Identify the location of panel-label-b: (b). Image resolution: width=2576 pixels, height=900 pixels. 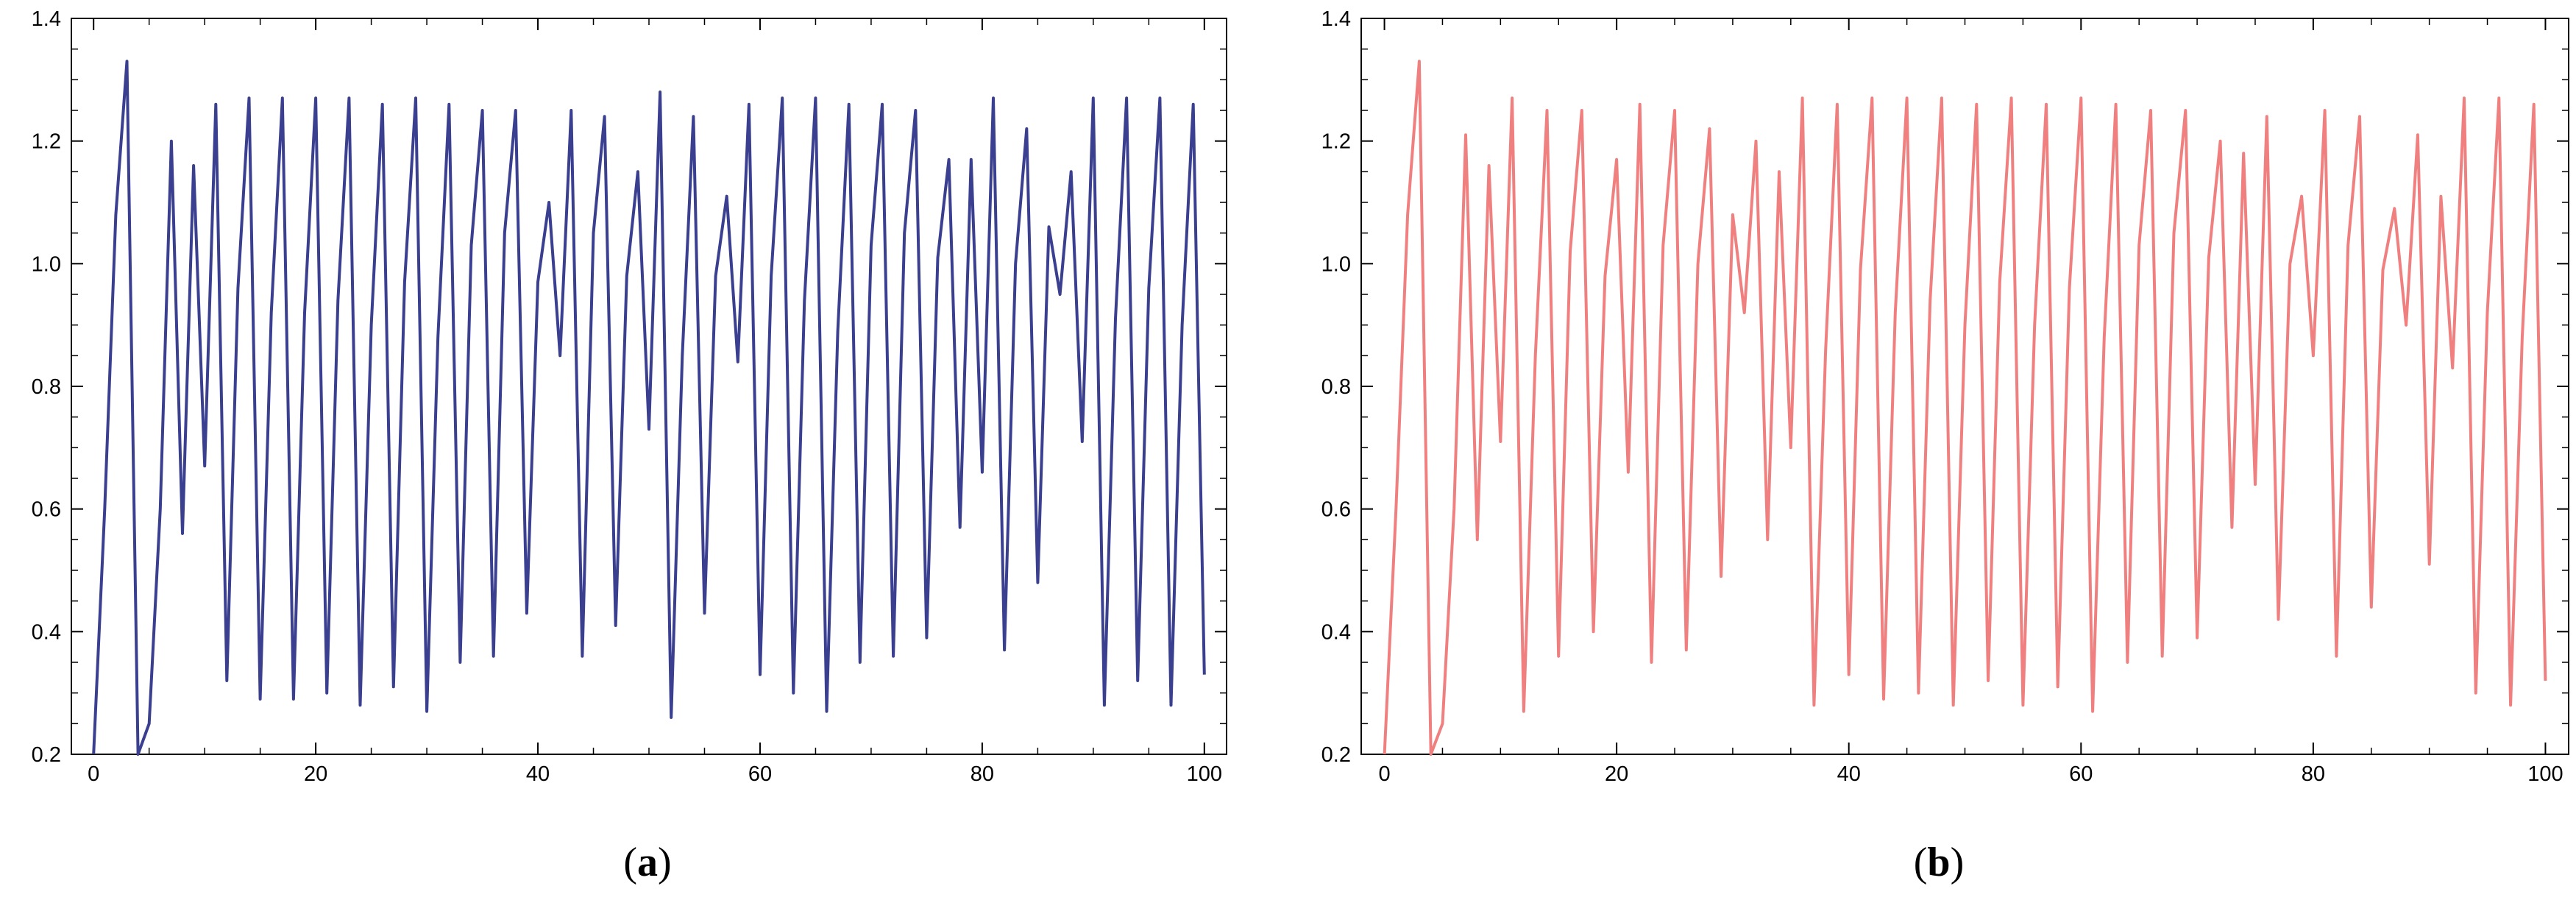
(1939, 862).